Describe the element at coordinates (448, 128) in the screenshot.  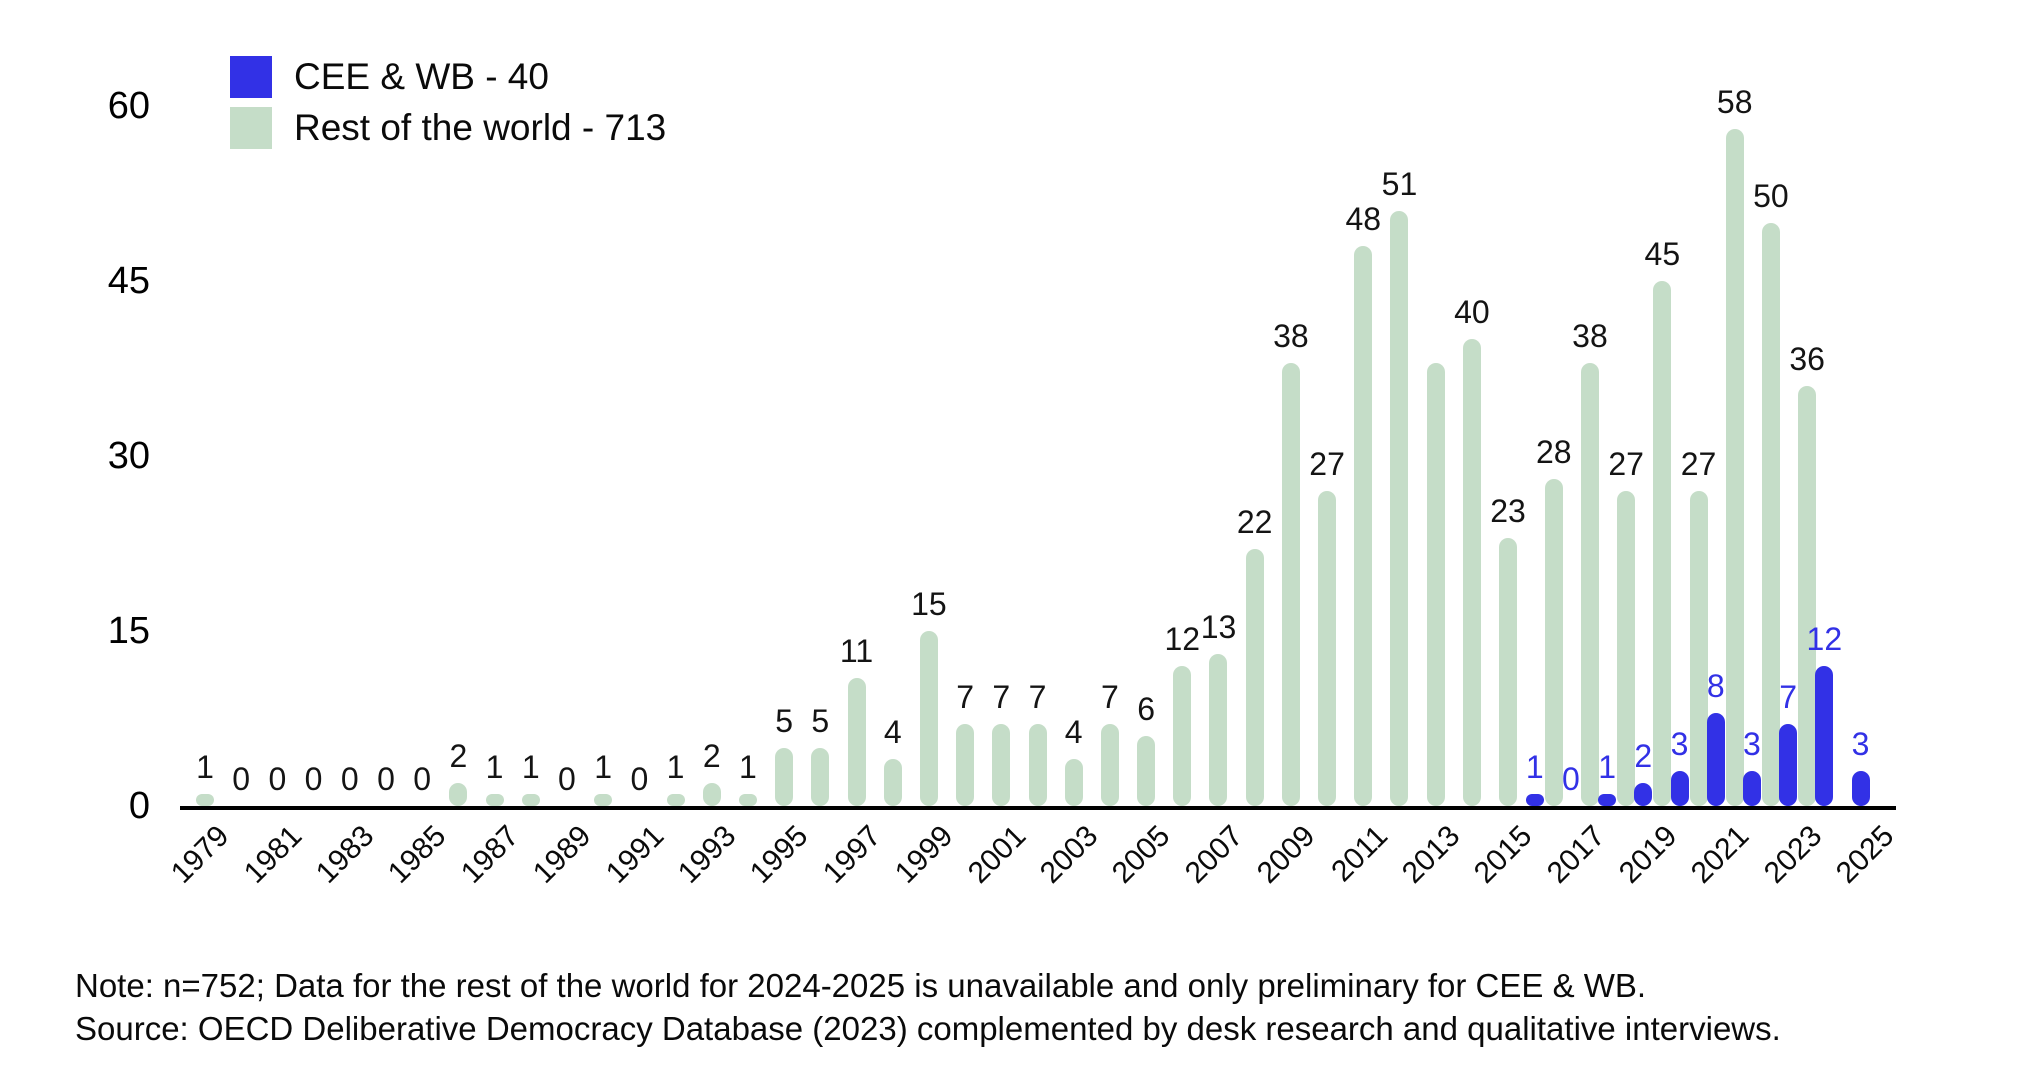
I see `legend-item-rest-of-world: Rest of the world - 713` at that location.